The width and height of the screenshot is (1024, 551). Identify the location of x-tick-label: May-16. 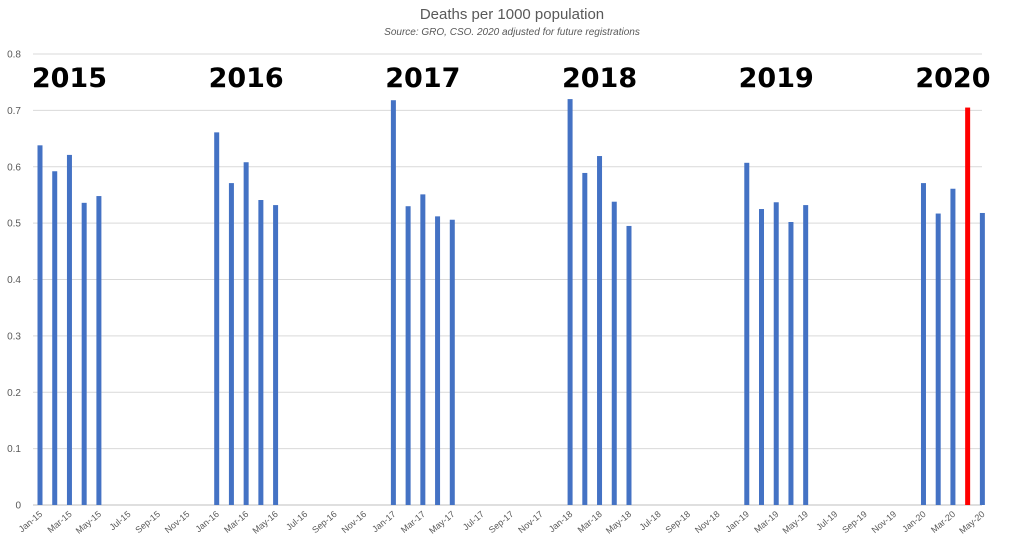
(264, 522).